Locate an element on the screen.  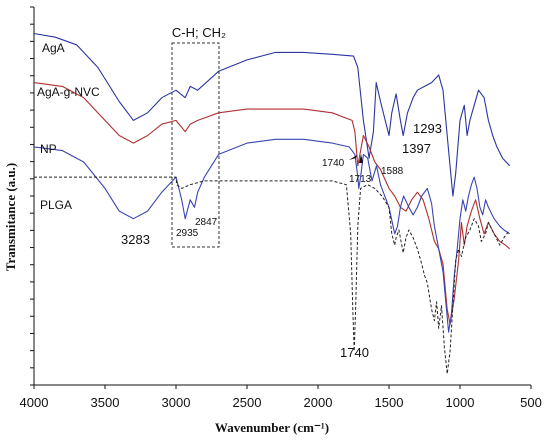
x-axis-ticks: 4000 3500 3000 2500 2000 1500 1000 500 is located at coordinates (281, 397).